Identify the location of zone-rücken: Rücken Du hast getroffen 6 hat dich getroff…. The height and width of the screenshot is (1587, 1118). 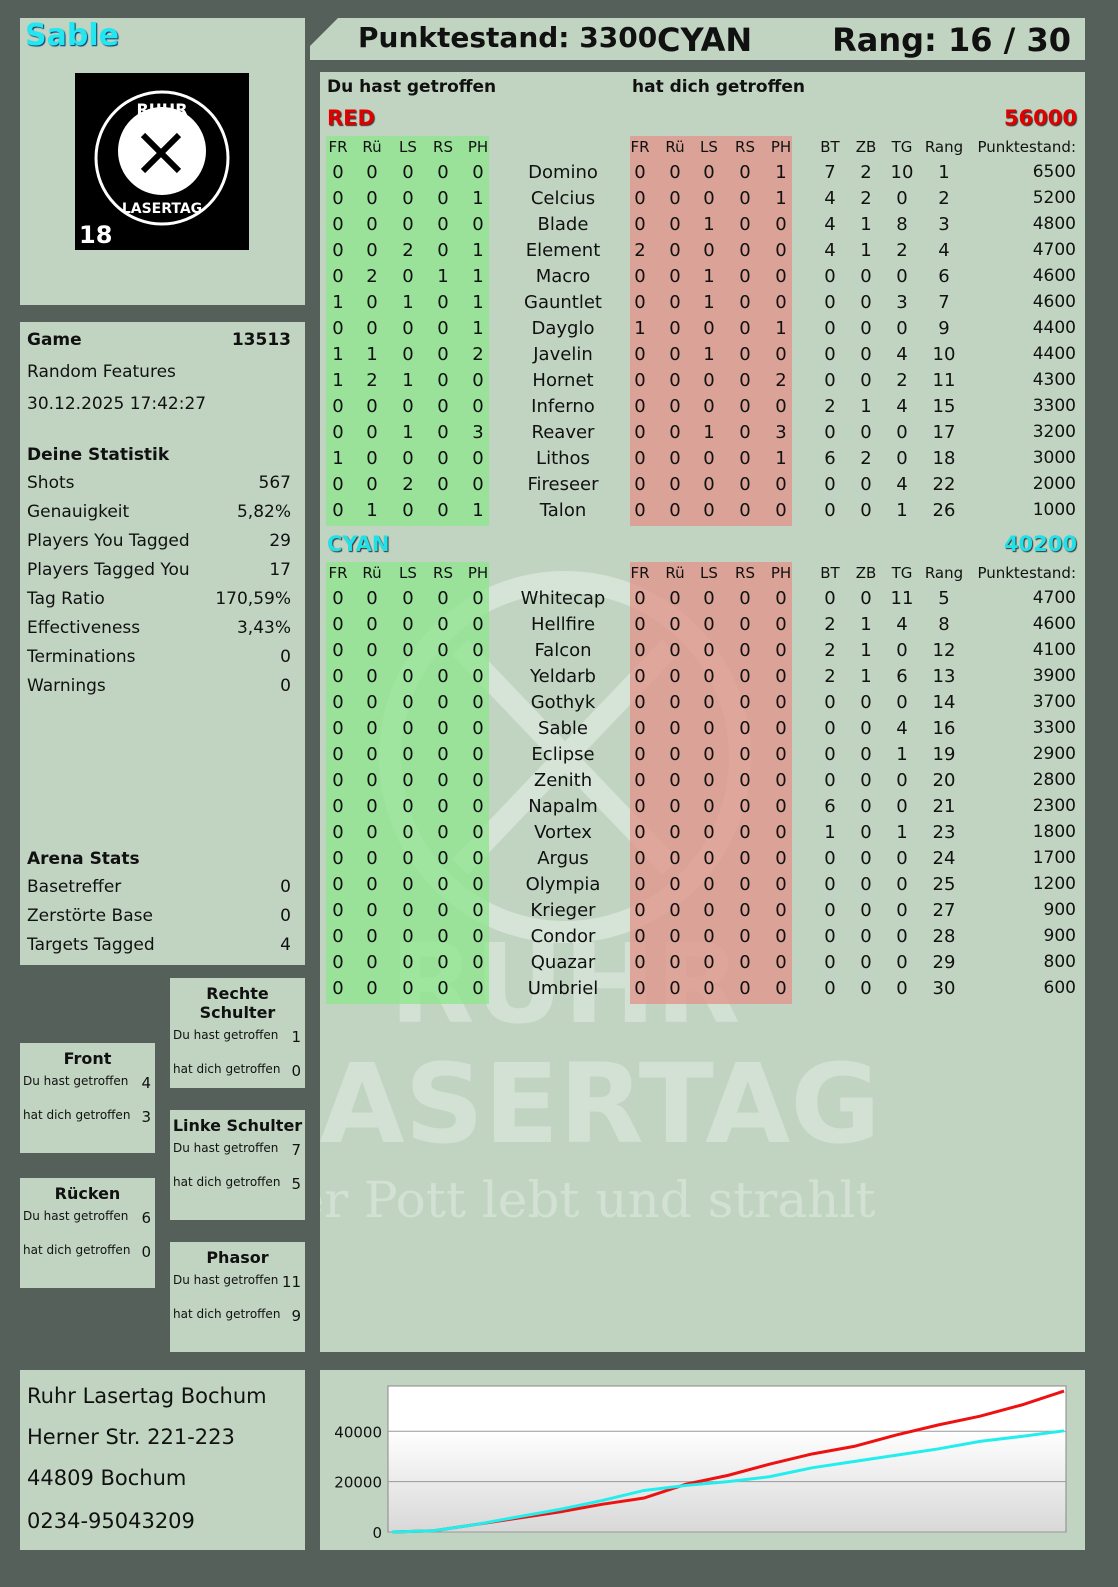
(87, 1233).